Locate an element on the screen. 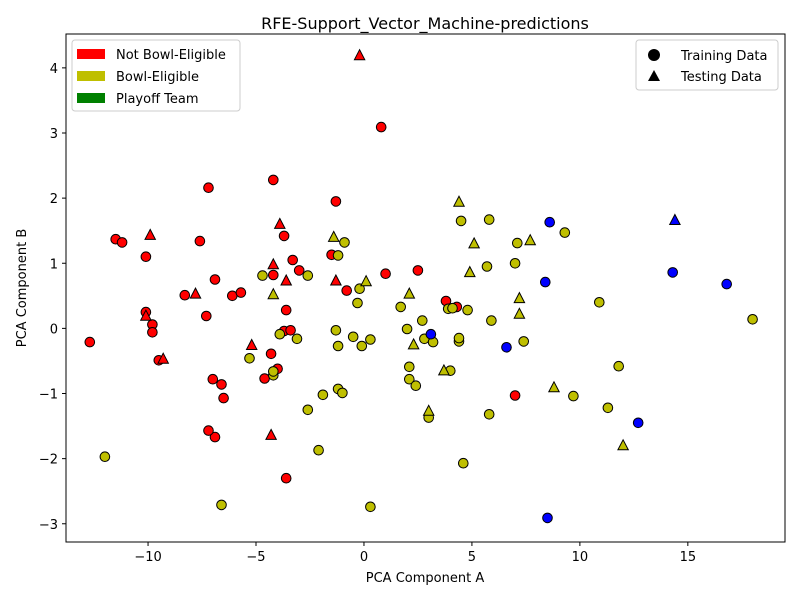 The image size is (800, 600). y-tick-label: −1 is located at coordinates (48, 395).